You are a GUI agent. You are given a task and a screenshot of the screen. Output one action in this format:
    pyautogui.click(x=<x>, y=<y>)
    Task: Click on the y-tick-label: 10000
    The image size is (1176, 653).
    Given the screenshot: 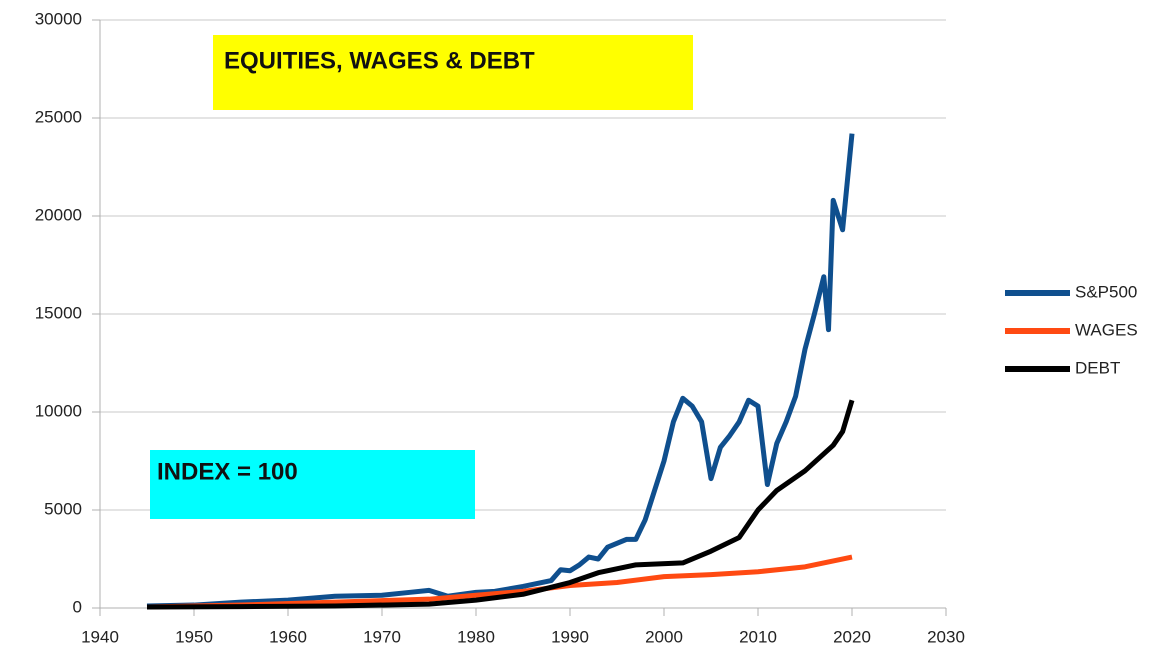 What is the action you would take?
    pyautogui.click(x=58, y=410)
    